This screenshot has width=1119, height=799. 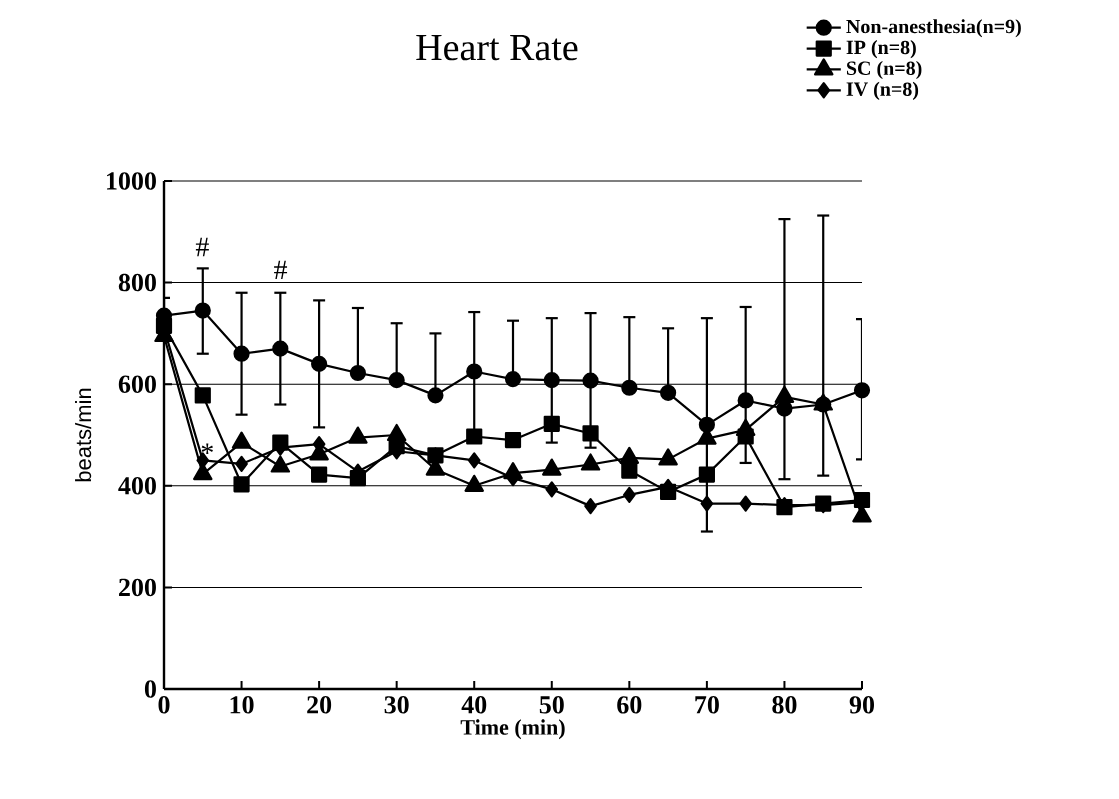 What do you see at coordinates (882, 90) in the screenshot?
I see `legend-label: IV (n=8)` at bounding box center [882, 90].